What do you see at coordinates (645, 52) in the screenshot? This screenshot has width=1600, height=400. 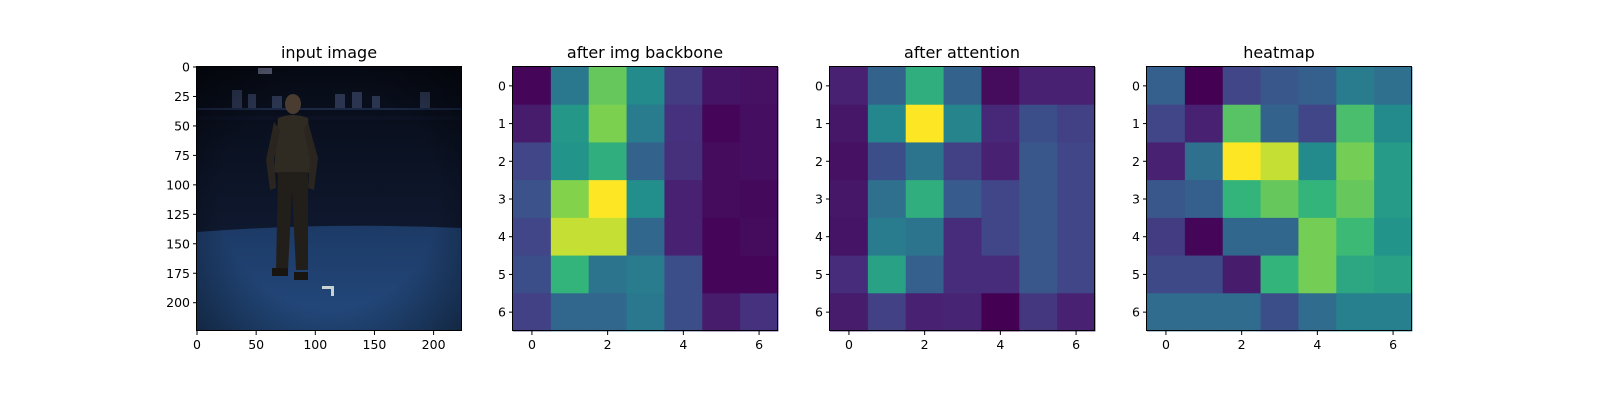 I see `panel-title-after-img-backbone: after img backbone` at bounding box center [645, 52].